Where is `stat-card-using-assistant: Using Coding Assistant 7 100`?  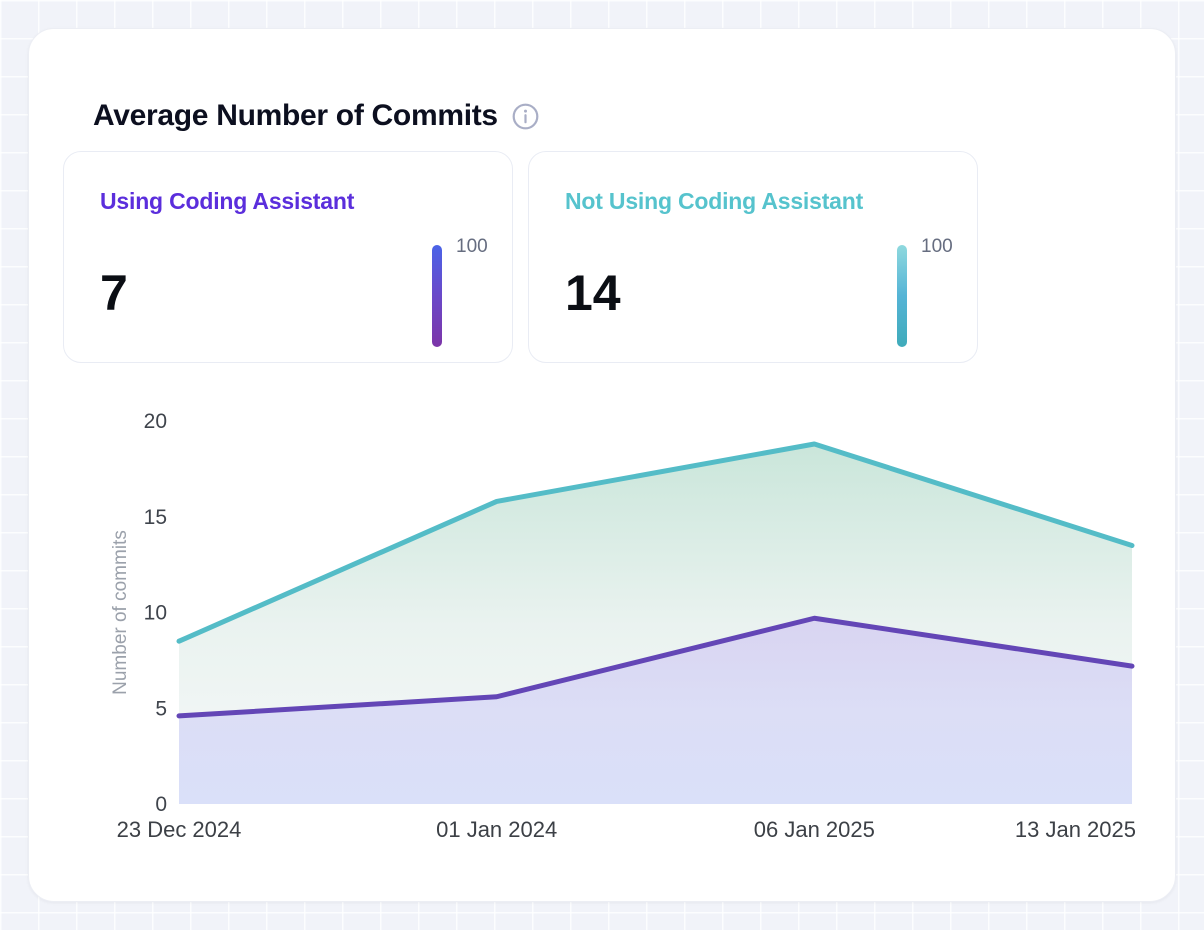 stat-card-using-assistant: Using Coding Assistant 7 100 is located at coordinates (288, 257).